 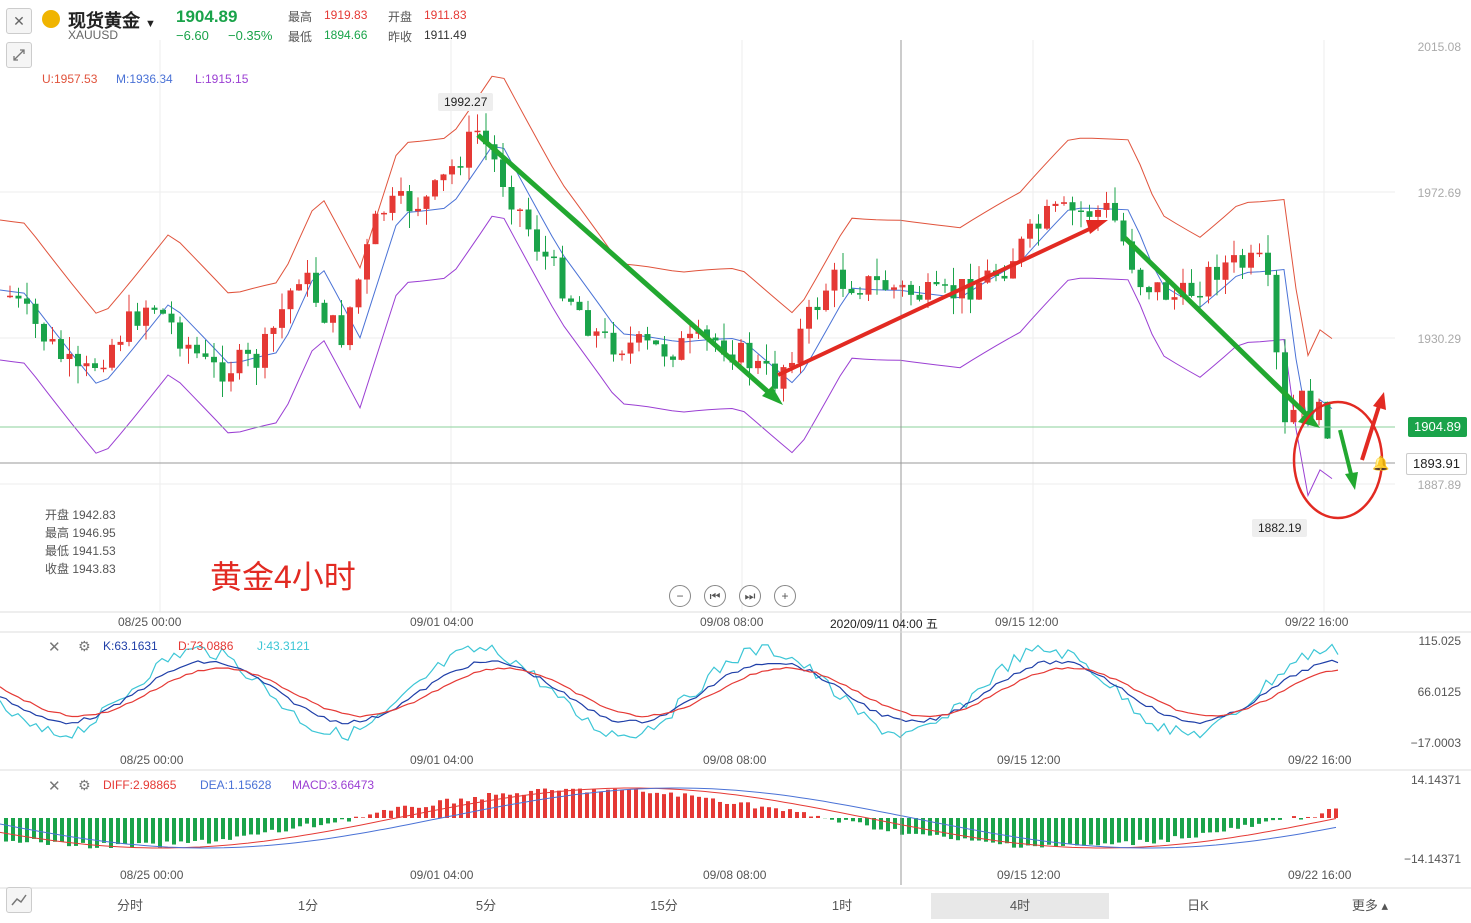 I want to click on tab-1: 1分, so click(x=308, y=905).